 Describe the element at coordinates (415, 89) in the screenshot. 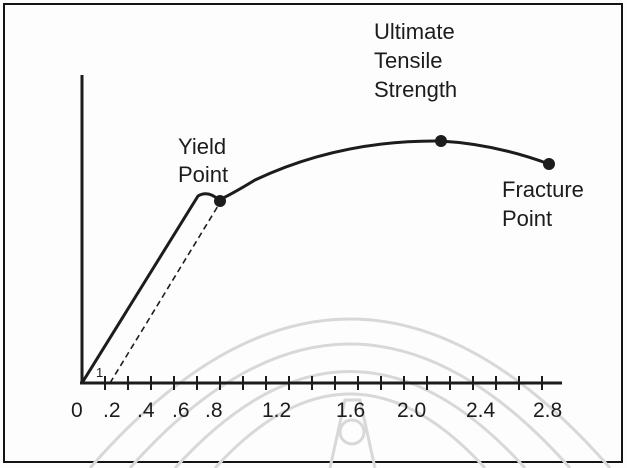

I see `uts-label-line3: Strength` at that location.